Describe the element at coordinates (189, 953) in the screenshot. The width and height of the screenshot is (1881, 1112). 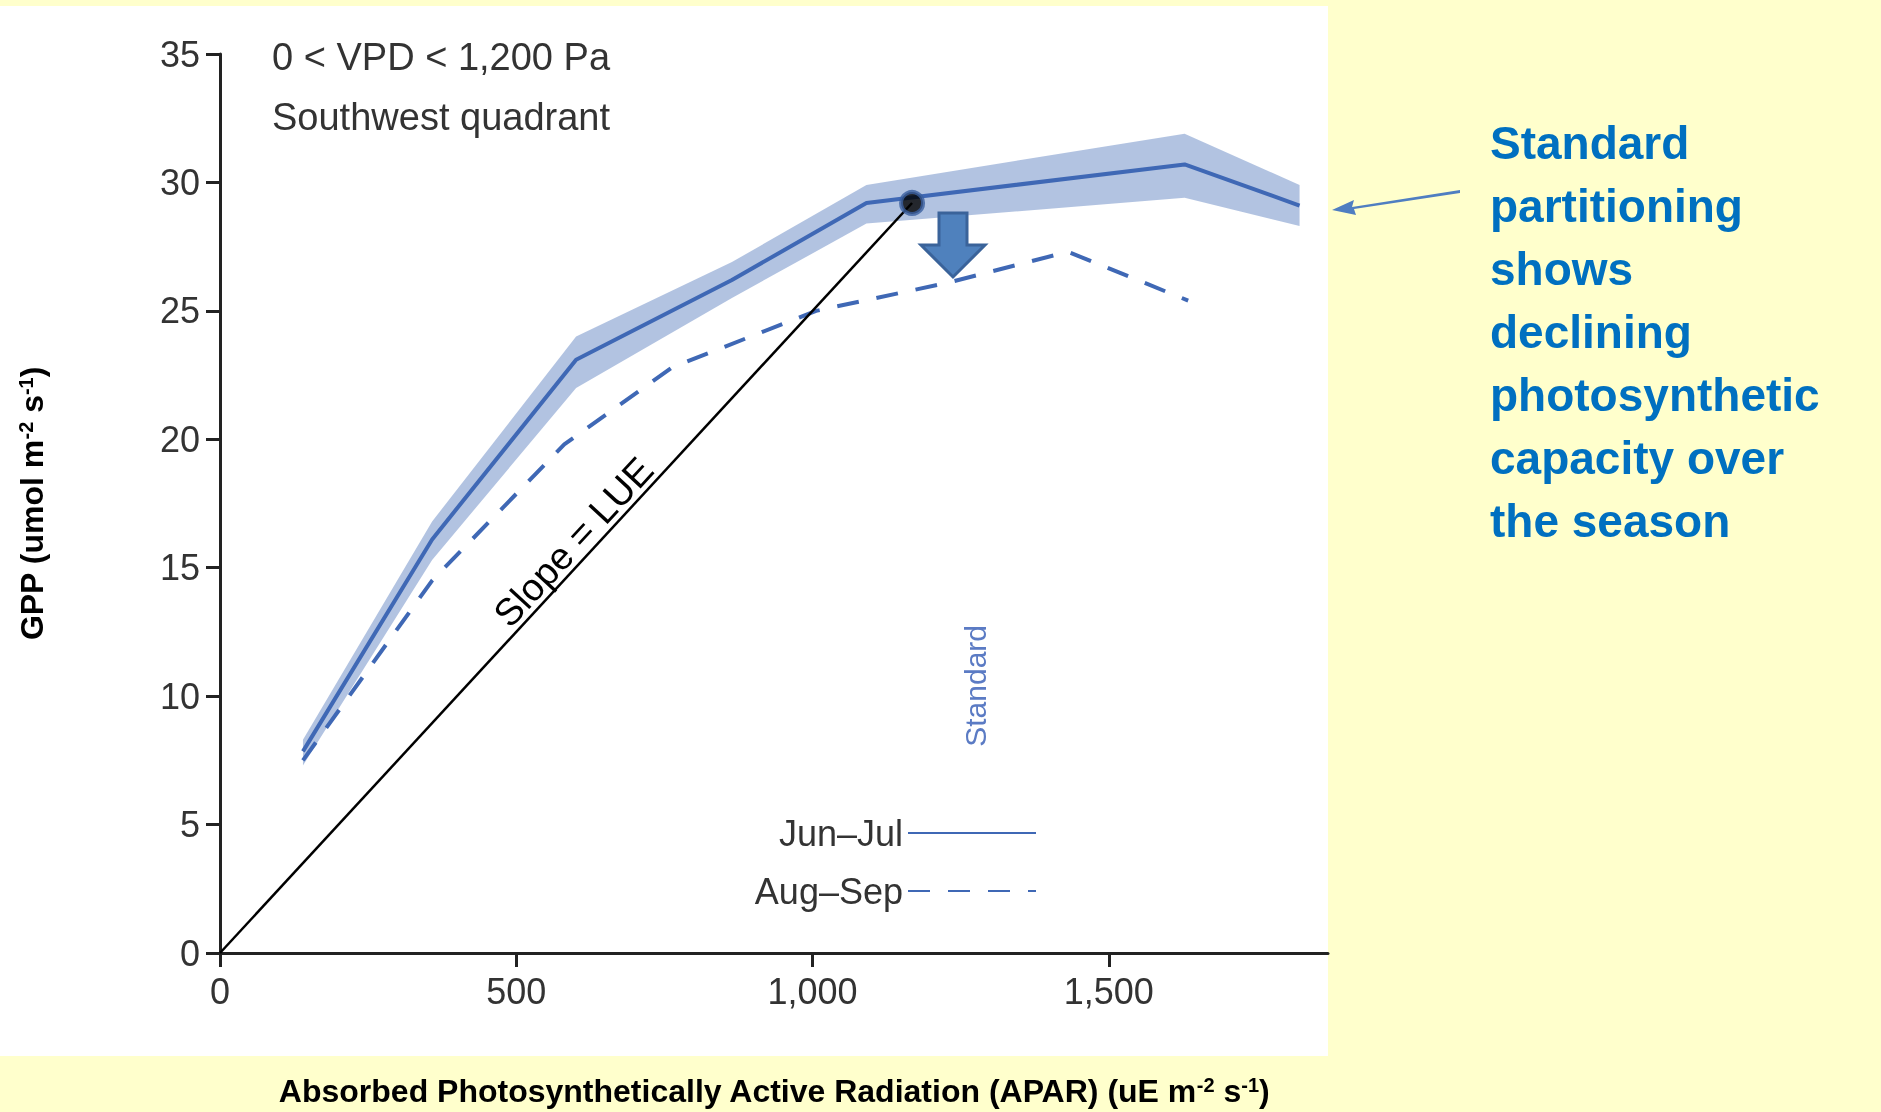
I see `y-tick-label: 0` at that location.